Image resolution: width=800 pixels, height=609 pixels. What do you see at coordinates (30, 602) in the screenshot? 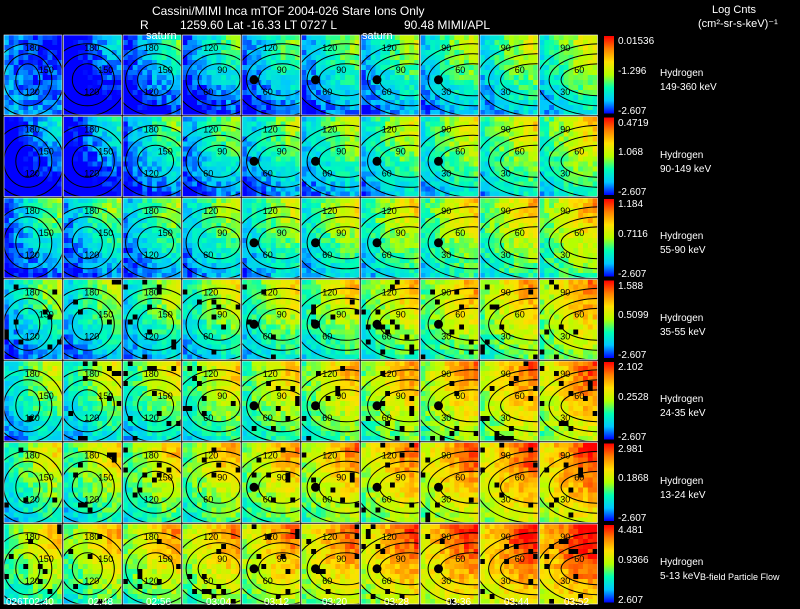
I see `time-tick-label: 026T02:40` at bounding box center [30, 602].